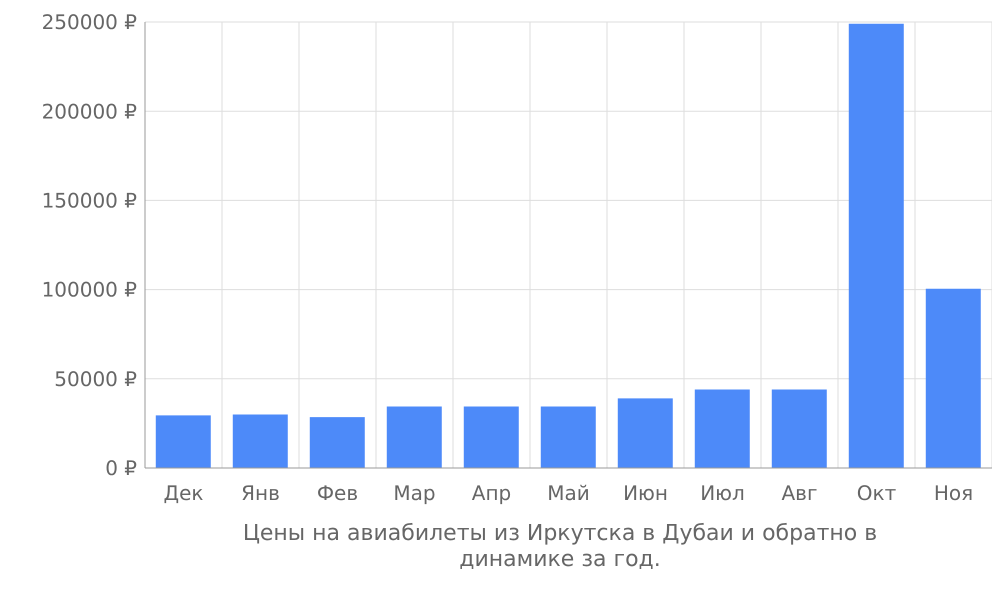  Describe the element at coordinates (645, 493) in the screenshot. I see `x-tick-label: Июн` at that location.